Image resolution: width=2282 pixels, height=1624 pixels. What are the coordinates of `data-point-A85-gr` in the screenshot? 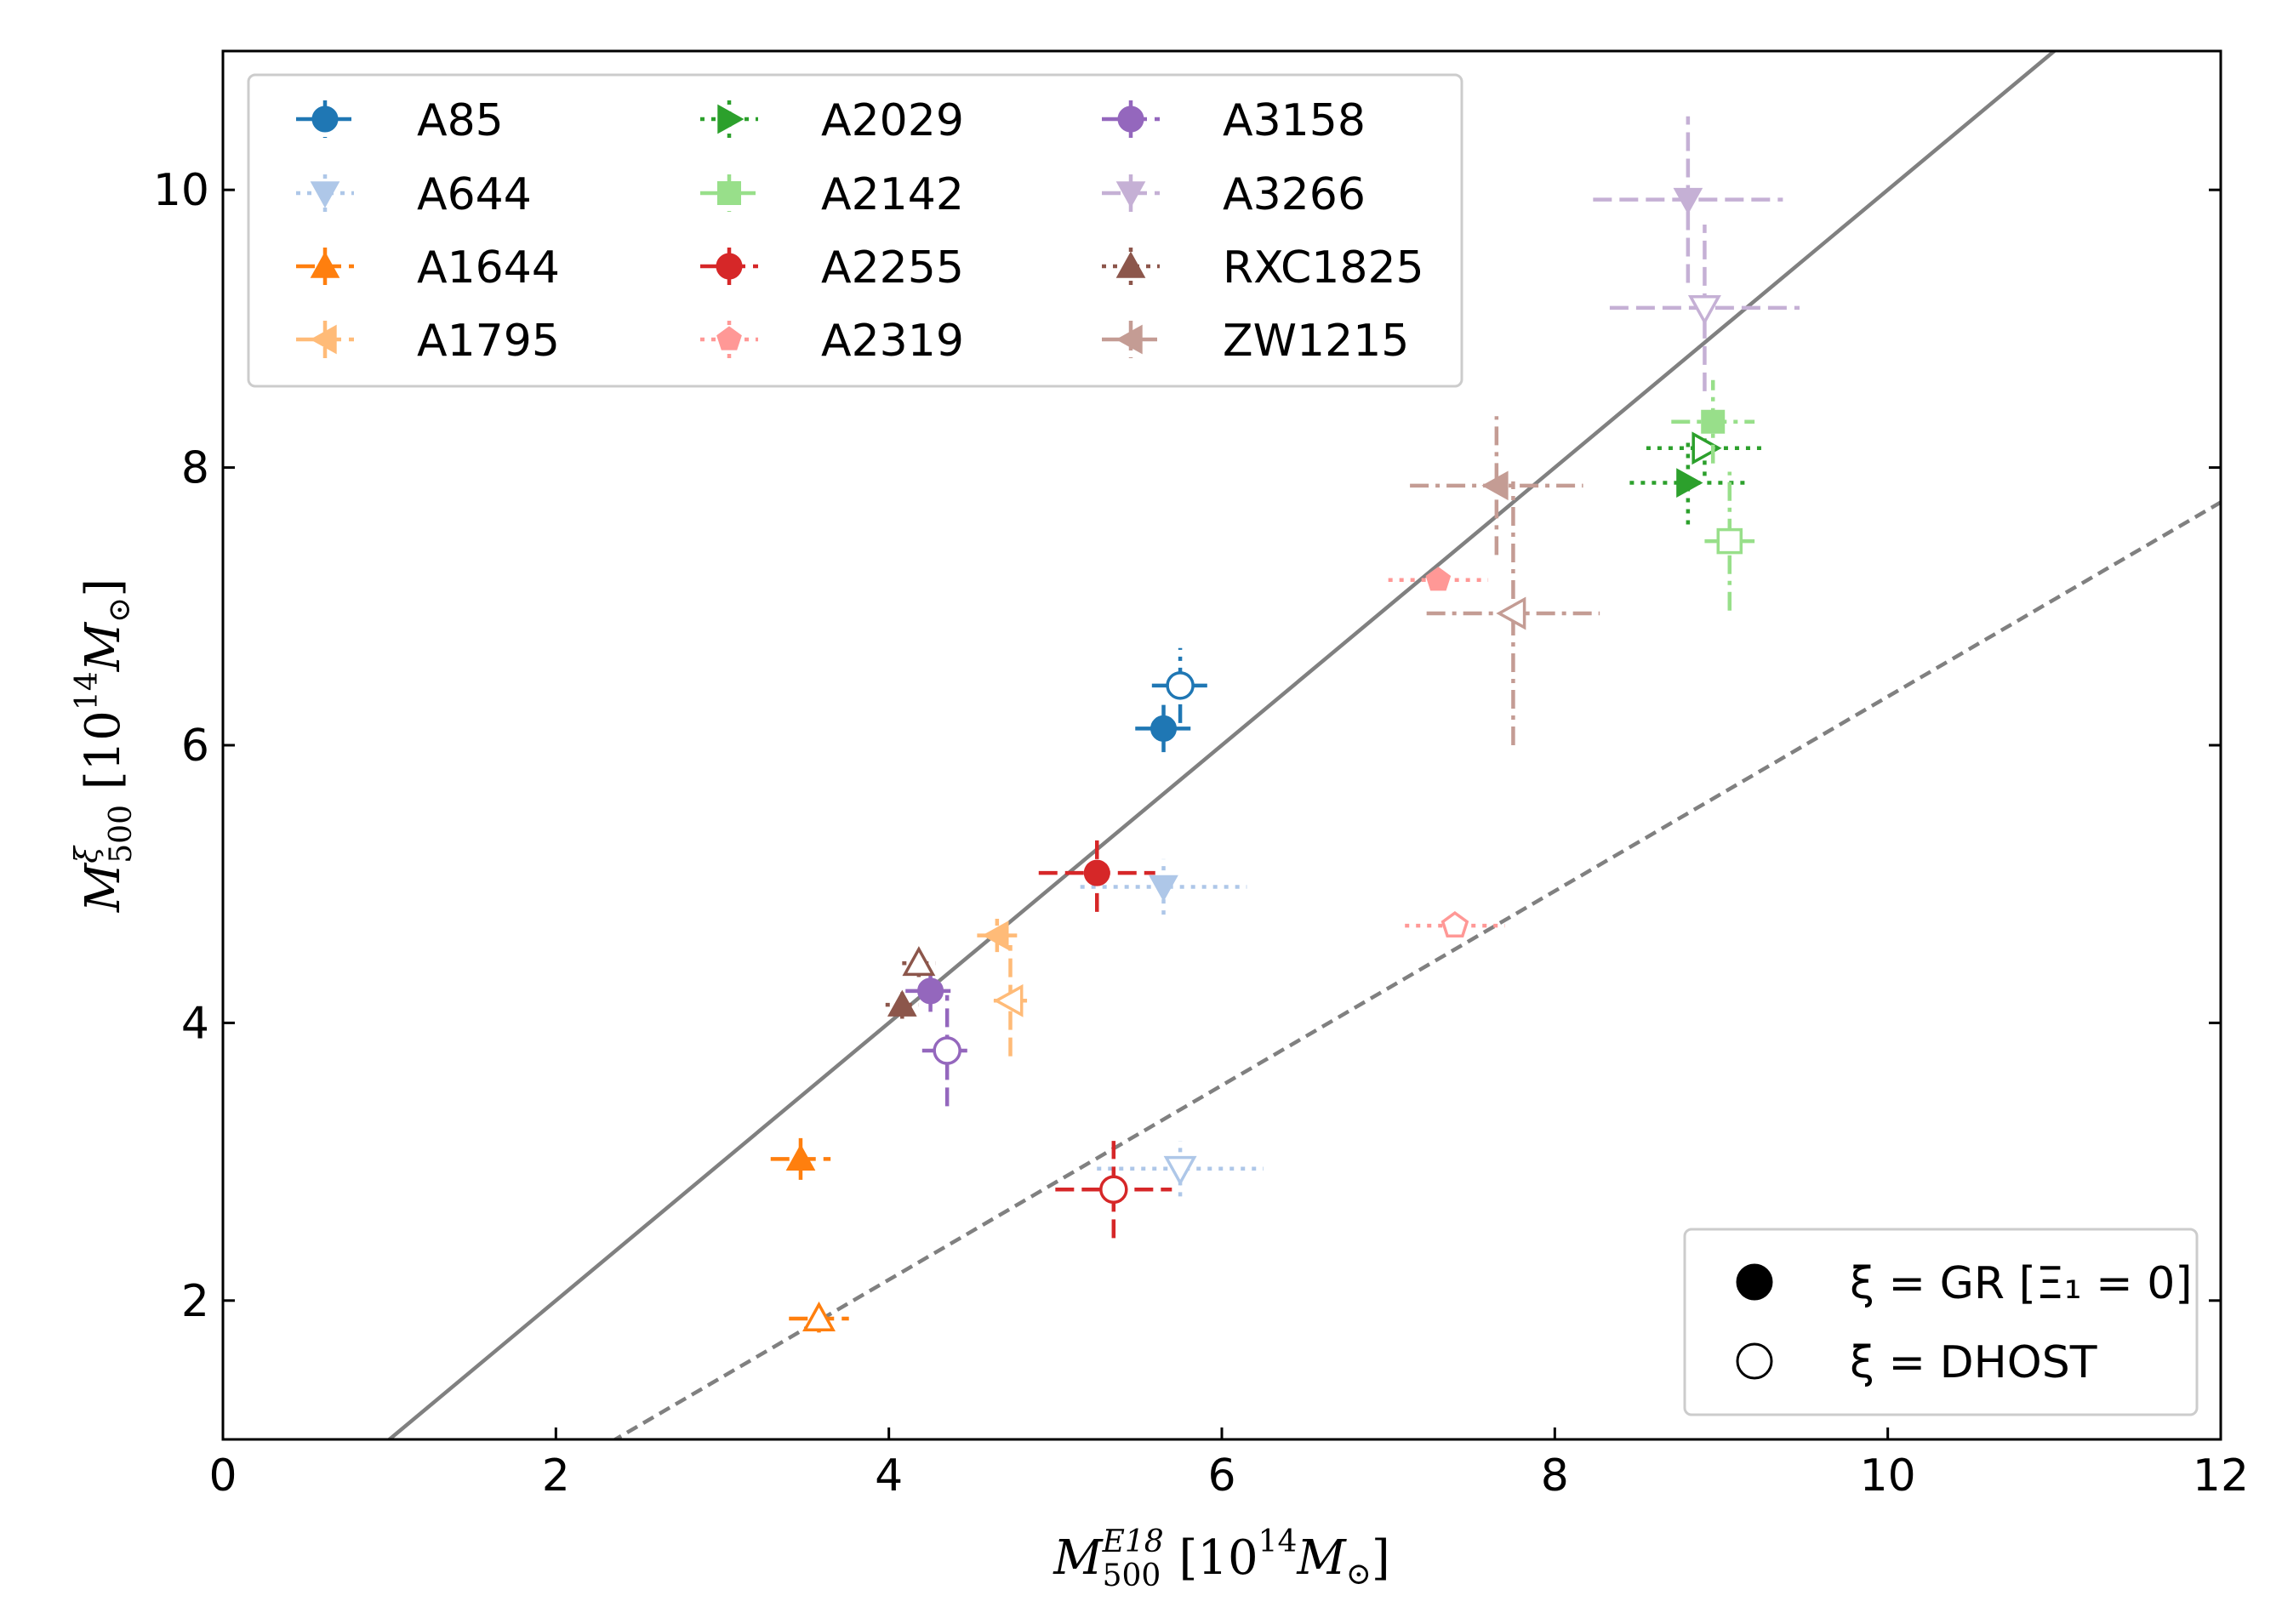 It's located at (1163, 728).